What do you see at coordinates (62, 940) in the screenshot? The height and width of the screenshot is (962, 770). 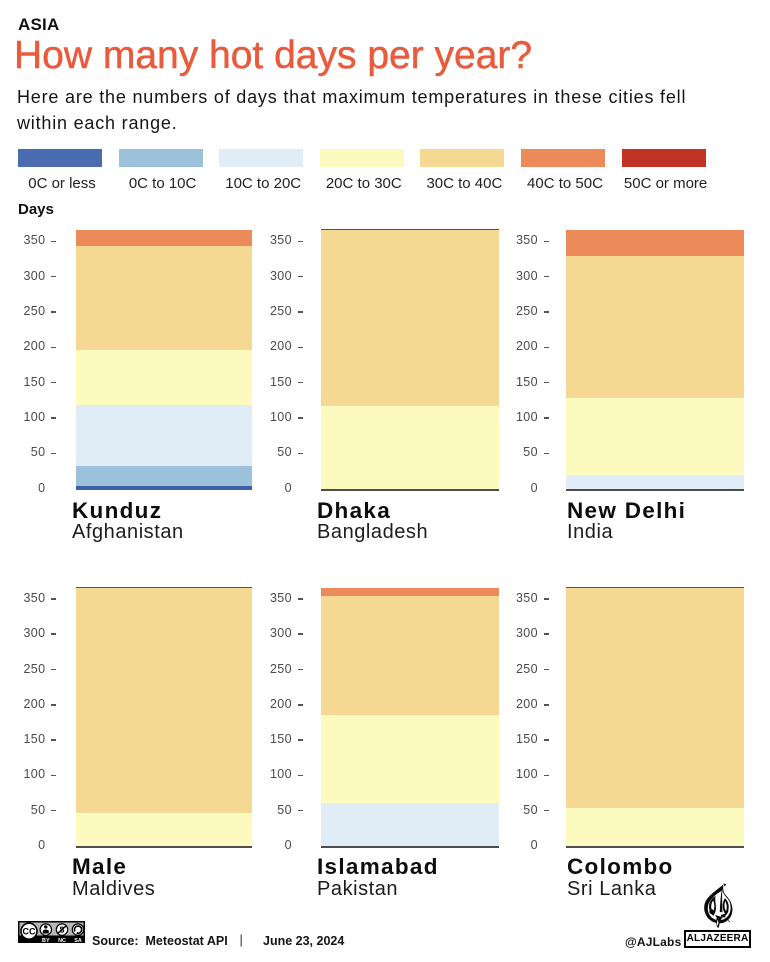 I see `svg-text: NC` at bounding box center [62, 940].